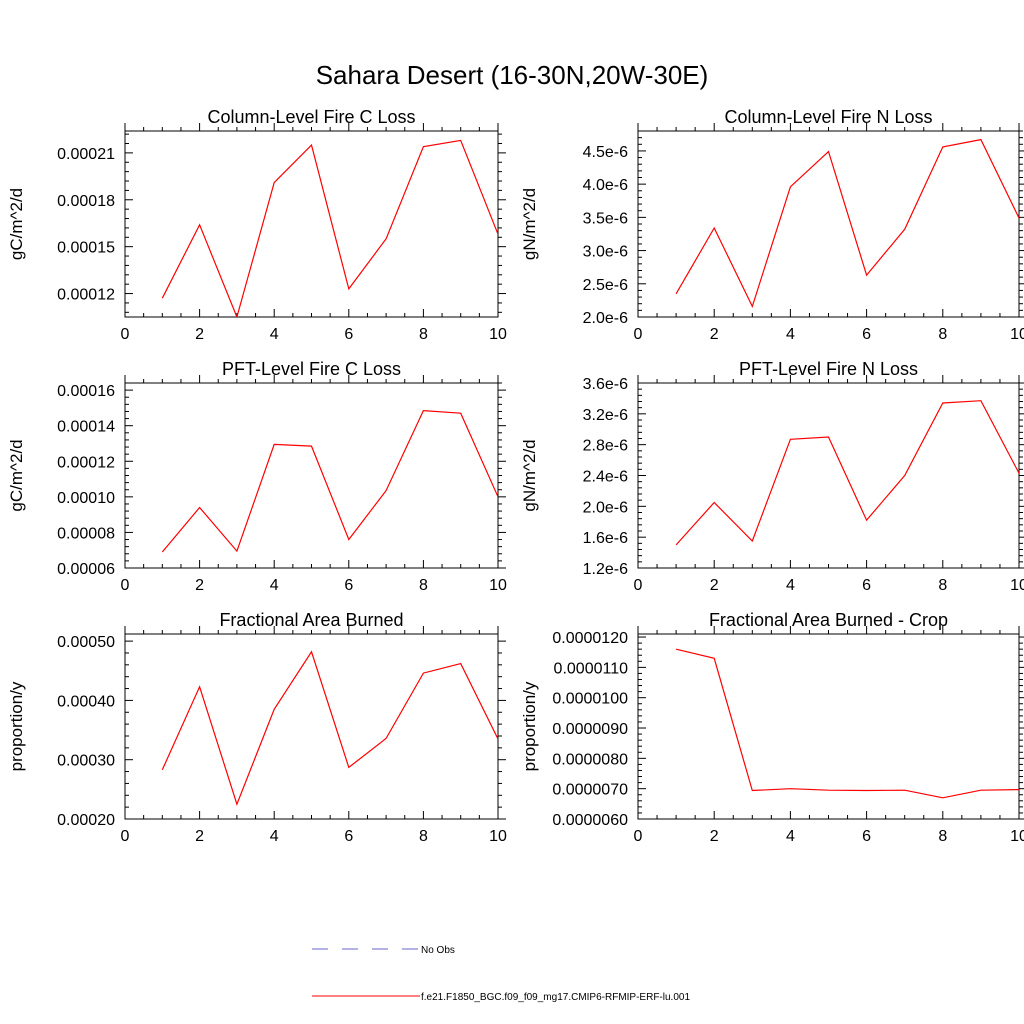 The height and width of the screenshot is (1024, 1024). Describe the element at coordinates (86, 154) in the screenshot. I see `y-tick-label: 0.00021` at that location.